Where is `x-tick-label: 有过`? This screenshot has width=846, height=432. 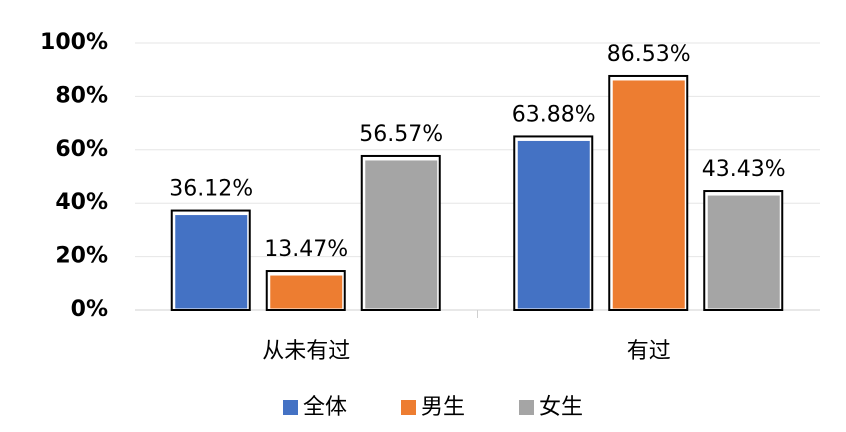
x-tick-label: 有过 is located at coordinates (649, 351).